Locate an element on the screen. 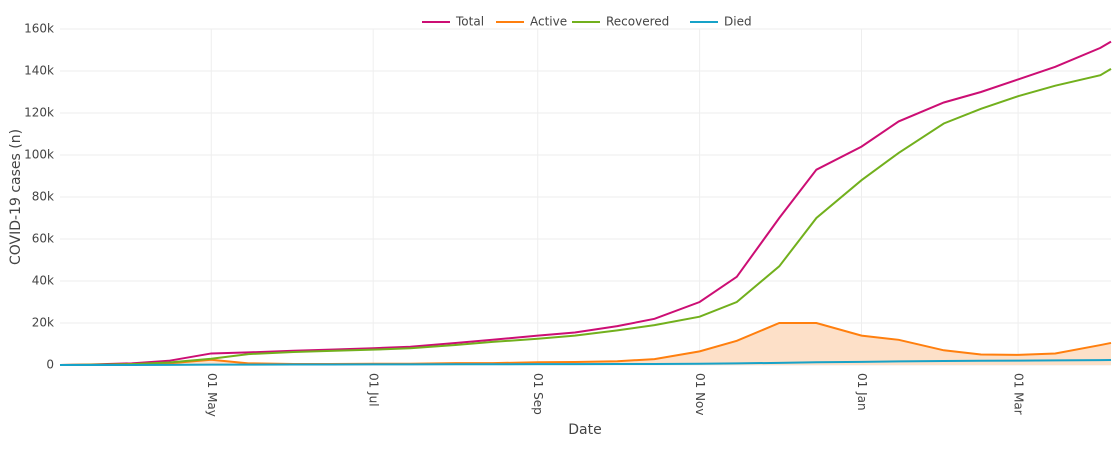  y-tick-label: 100k is located at coordinates (39, 155).